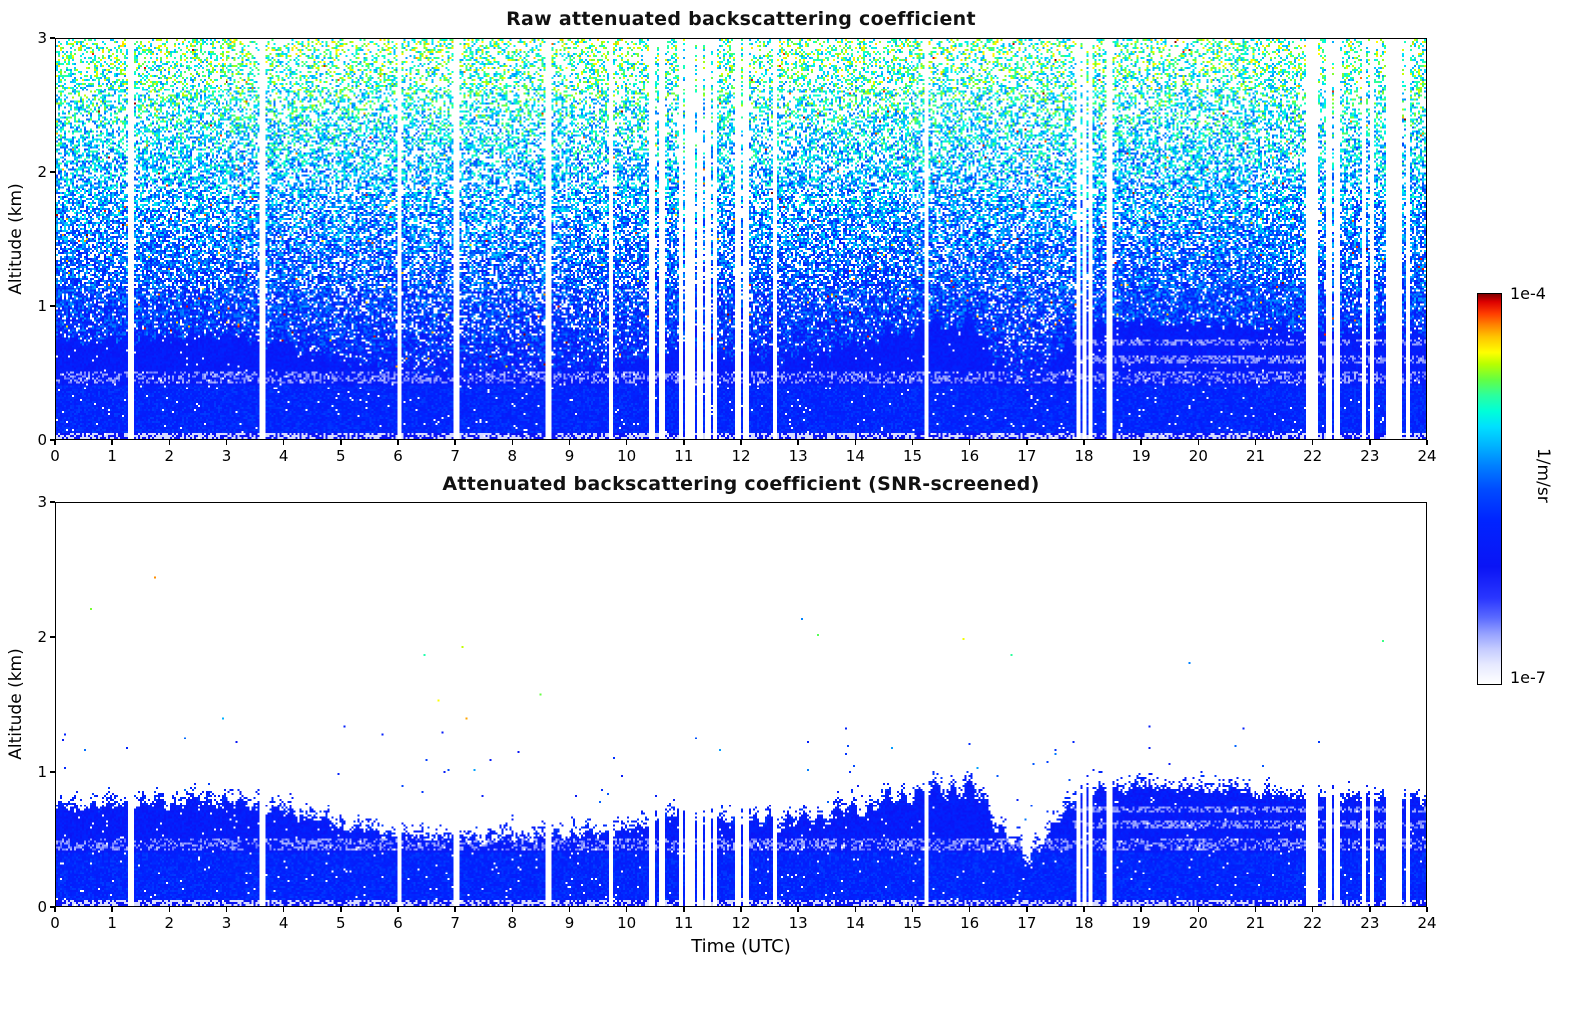 The width and height of the screenshot is (1595, 1020). Describe the element at coordinates (1489, 489) in the screenshot. I see `colorbar` at that location.